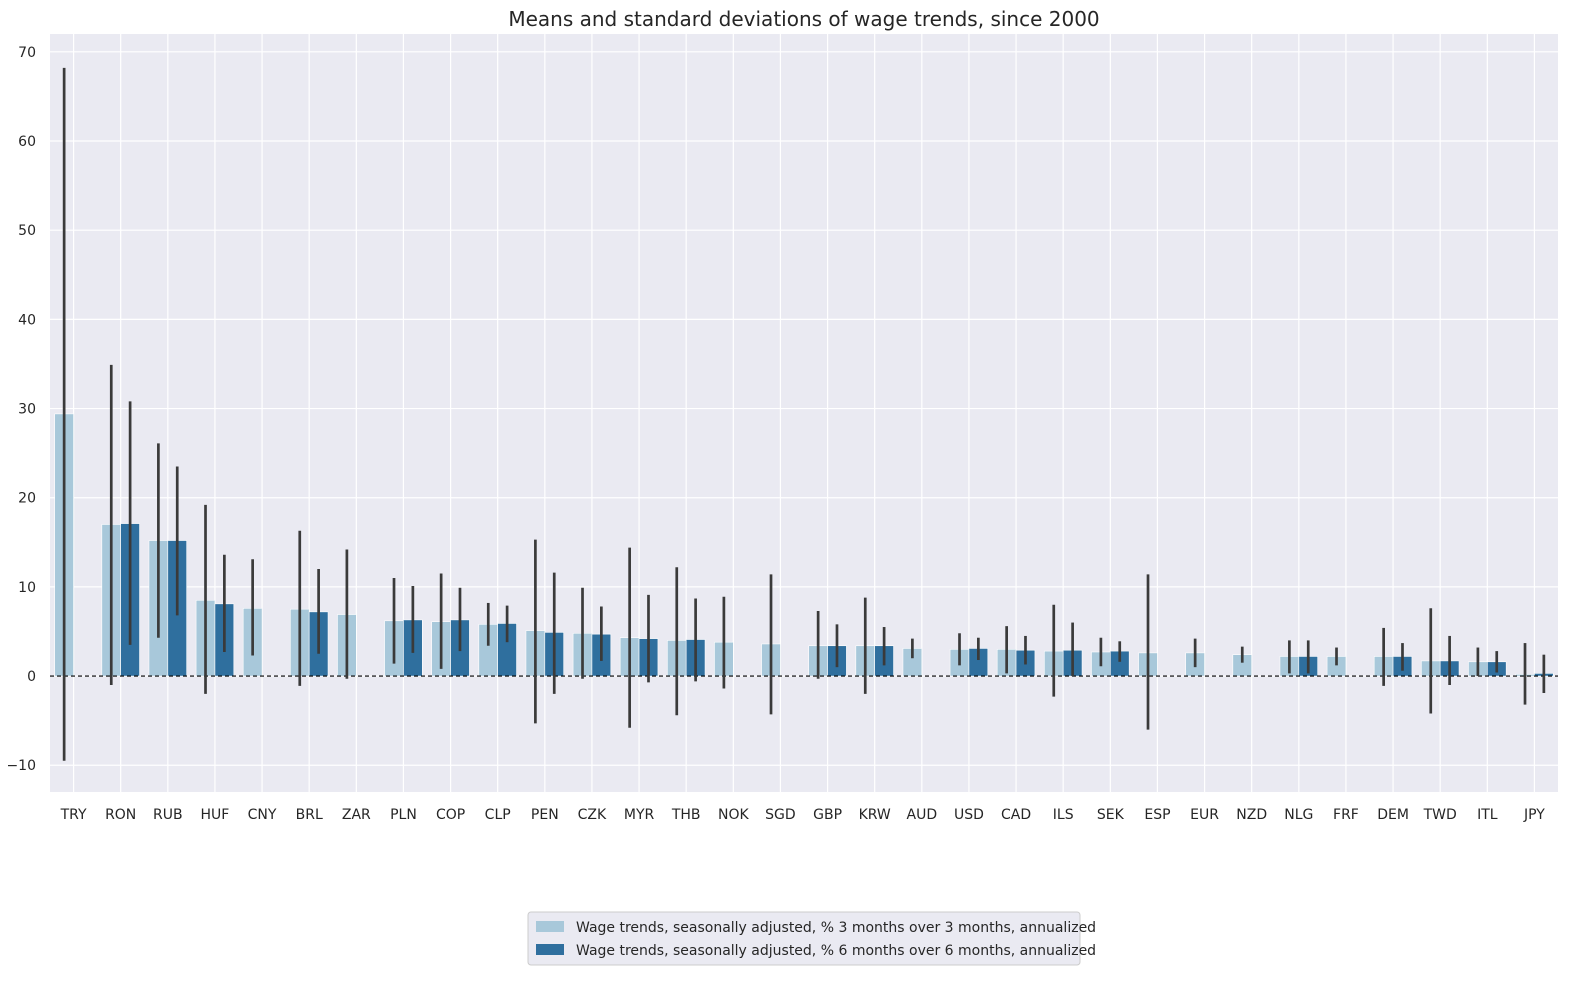  I want to click on x-tick-label: ITL, so click(1487, 815).